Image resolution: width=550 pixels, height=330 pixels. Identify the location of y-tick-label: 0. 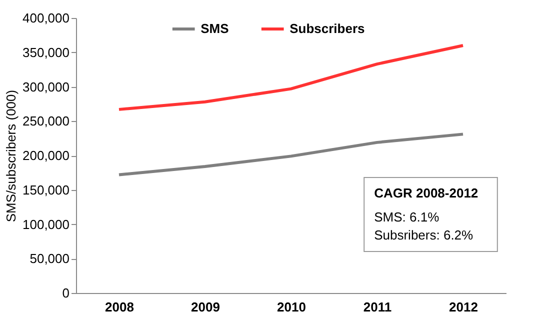
(66, 293).